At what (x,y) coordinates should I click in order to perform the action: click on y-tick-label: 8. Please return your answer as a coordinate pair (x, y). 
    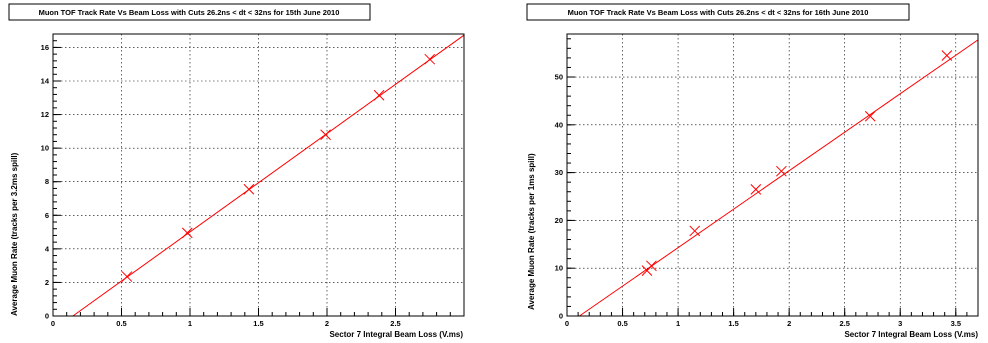
    Looking at the image, I should click on (47, 181).